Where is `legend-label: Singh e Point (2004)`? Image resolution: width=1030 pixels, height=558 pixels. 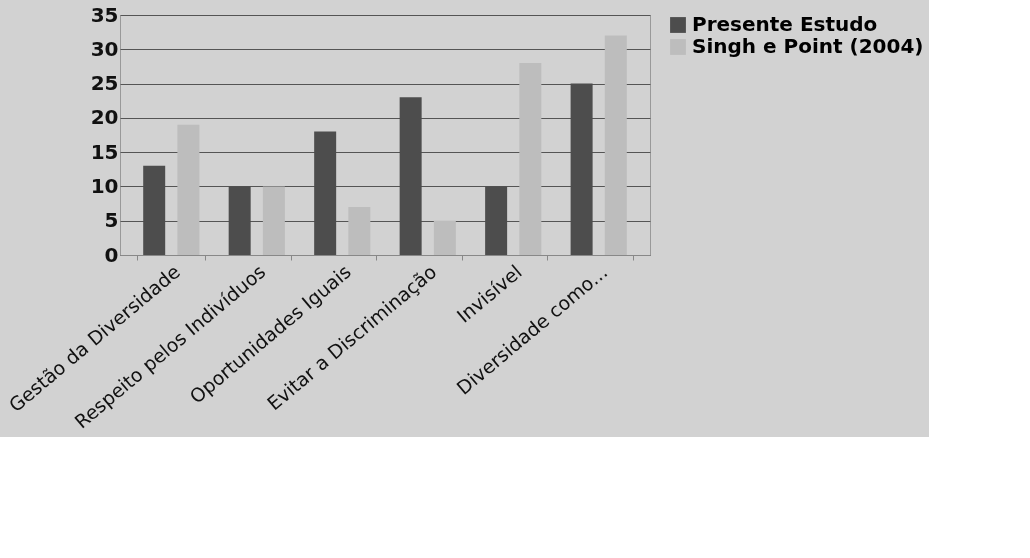
legend-label: Singh e Point (2004) is located at coordinates (808, 46).